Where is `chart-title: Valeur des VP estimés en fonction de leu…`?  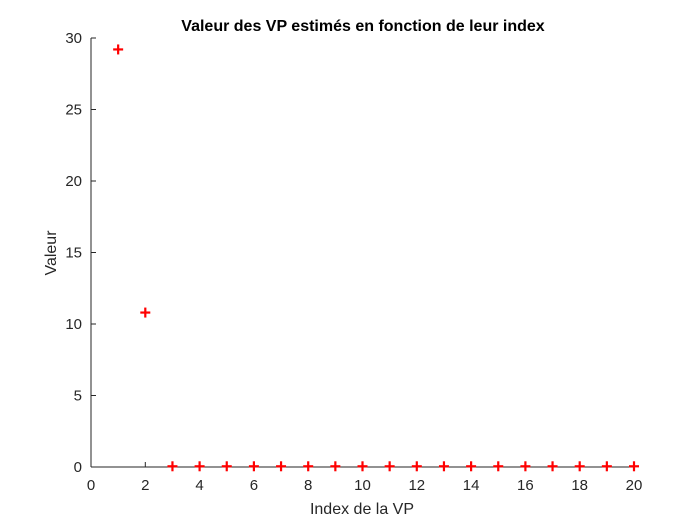
chart-title: Valeur des VP estimés en fonction de leu… is located at coordinates (362, 26).